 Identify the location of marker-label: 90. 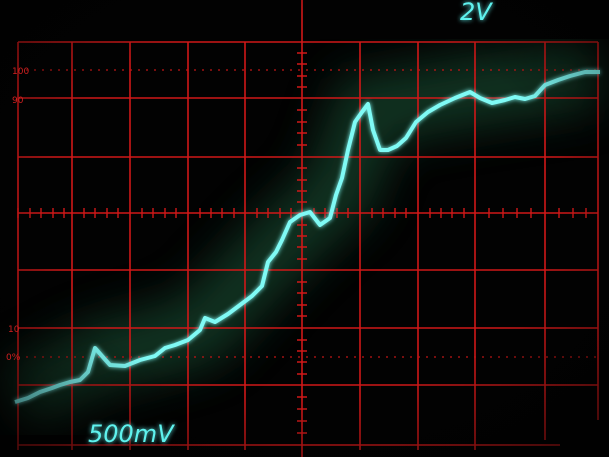
(18, 101).